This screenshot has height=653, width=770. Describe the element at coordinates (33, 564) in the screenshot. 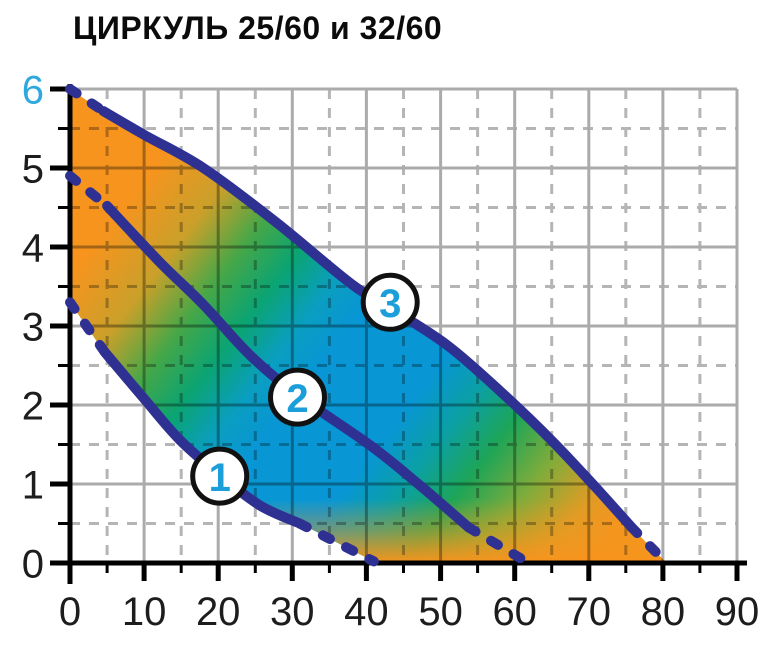

I see `y-tick-label: 0` at that location.